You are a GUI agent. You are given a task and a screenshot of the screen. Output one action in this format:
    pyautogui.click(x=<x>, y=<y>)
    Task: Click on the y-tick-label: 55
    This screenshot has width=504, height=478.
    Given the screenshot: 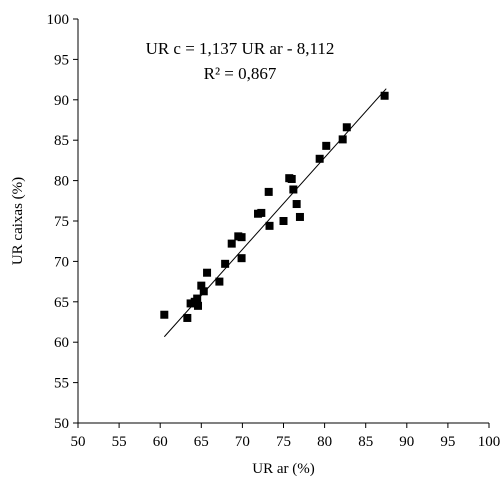 What is the action you would take?
    pyautogui.click(x=61, y=384)
    